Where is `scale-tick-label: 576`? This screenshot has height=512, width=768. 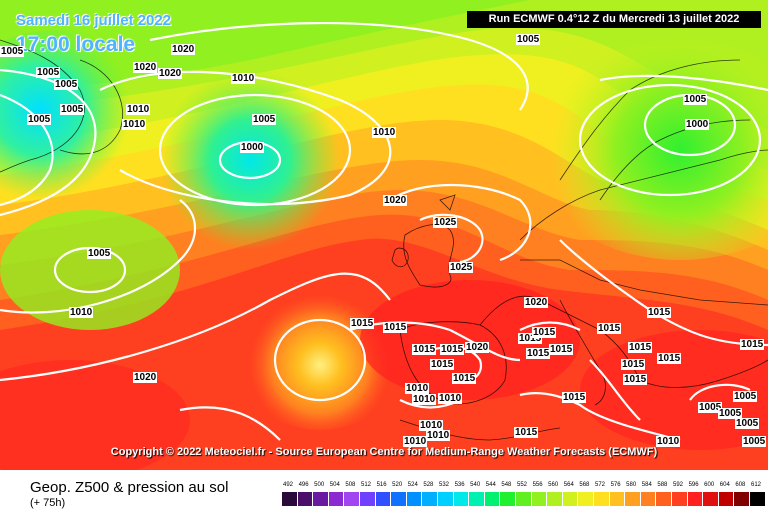 scale-tick-label: 576 is located at coordinates (615, 485).